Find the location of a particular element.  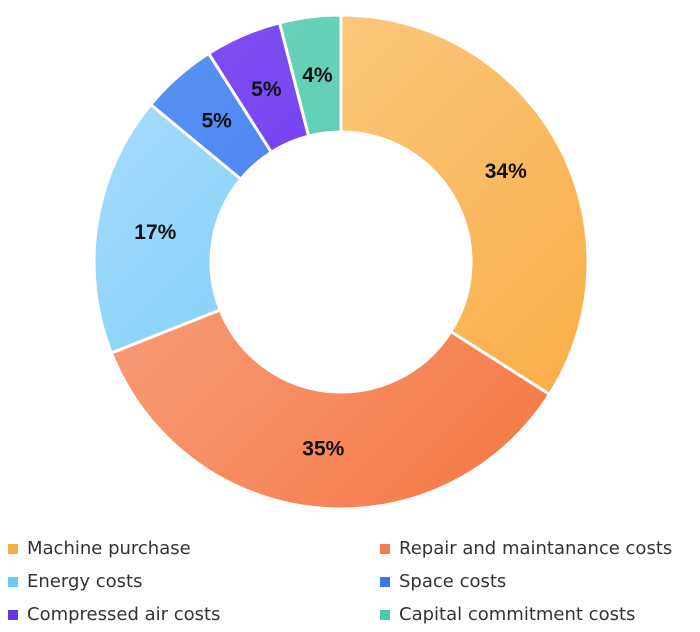

legend-item-compressed-air-costs: Compressed air costs is located at coordinates (114, 615).